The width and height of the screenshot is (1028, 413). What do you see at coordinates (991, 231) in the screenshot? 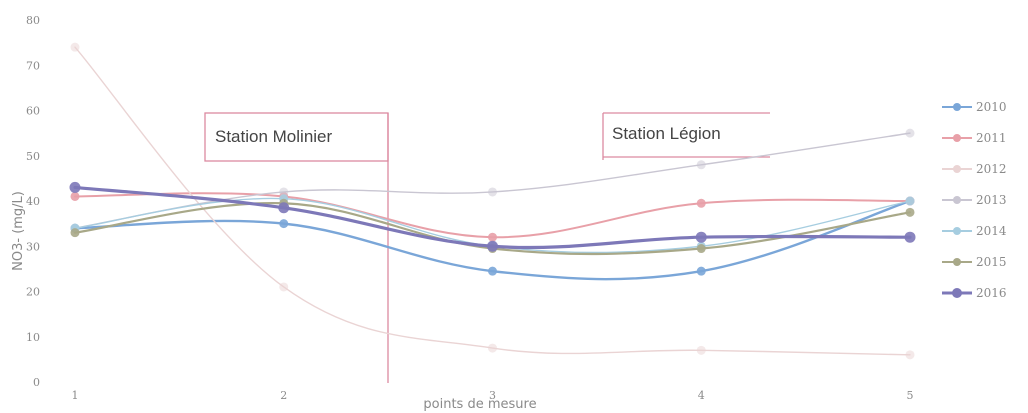
I see `legend-label: 2014` at bounding box center [991, 231].